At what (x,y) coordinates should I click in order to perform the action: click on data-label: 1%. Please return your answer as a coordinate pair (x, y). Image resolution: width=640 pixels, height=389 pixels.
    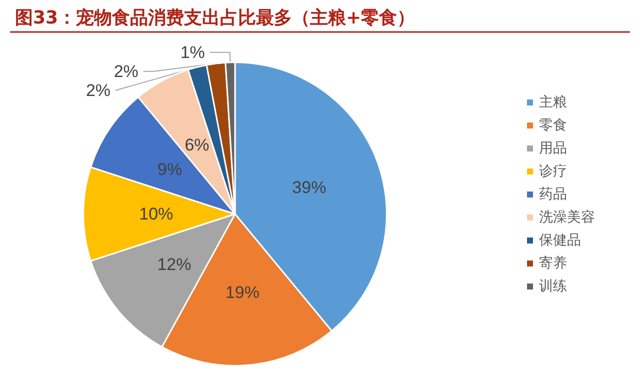
    Looking at the image, I should click on (192, 52).